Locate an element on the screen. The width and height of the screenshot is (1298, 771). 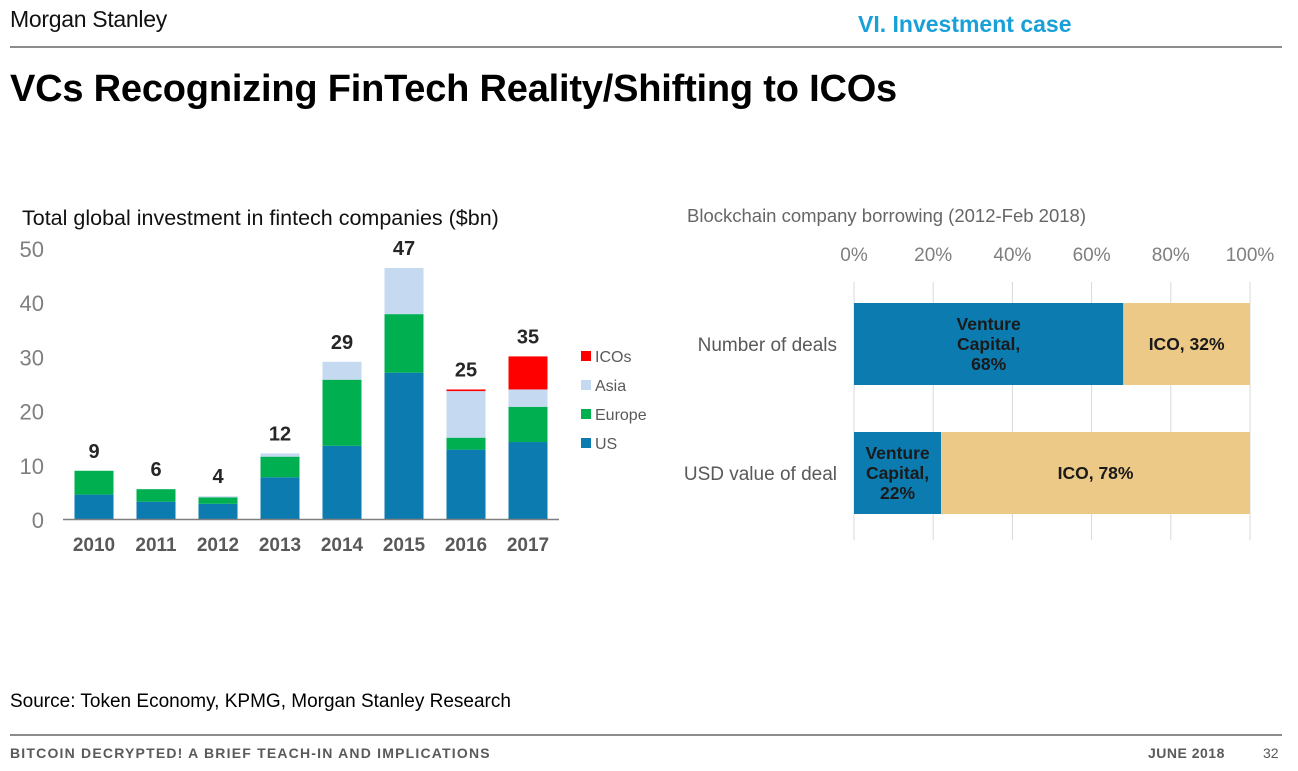
x-tick-label: 2011 is located at coordinates (156, 545).